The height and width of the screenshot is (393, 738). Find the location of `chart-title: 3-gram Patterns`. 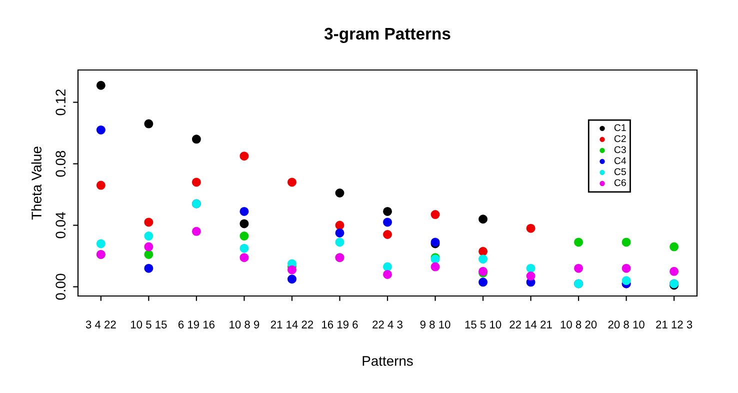

chart-title: 3-gram Patterns is located at coordinates (387, 35).